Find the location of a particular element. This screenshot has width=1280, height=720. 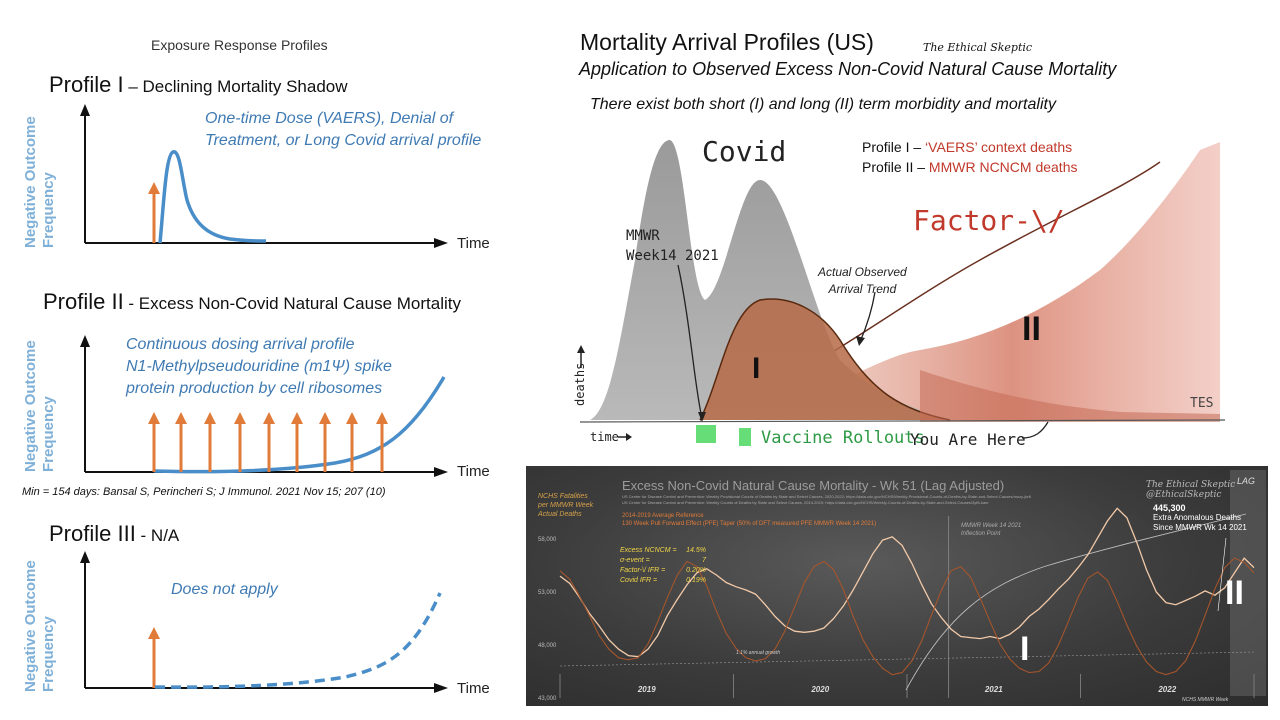

deaths-label: deaths is located at coordinates (580, 384).